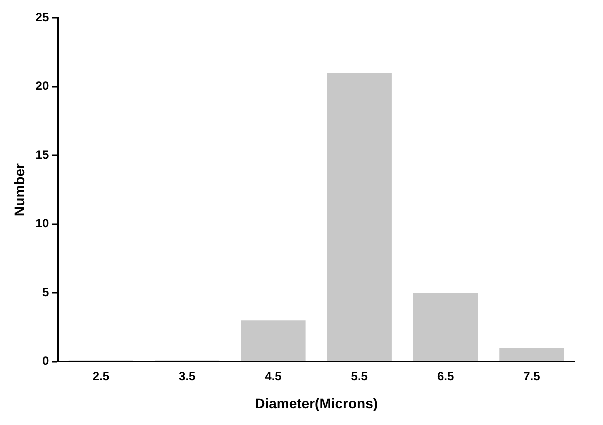 The width and height of the screenshot is (603, 425). What do you see at coordinates (359, 376) in the screenshot?
I see `x-tick-label: 5.5` at bounding box center [359, 376].